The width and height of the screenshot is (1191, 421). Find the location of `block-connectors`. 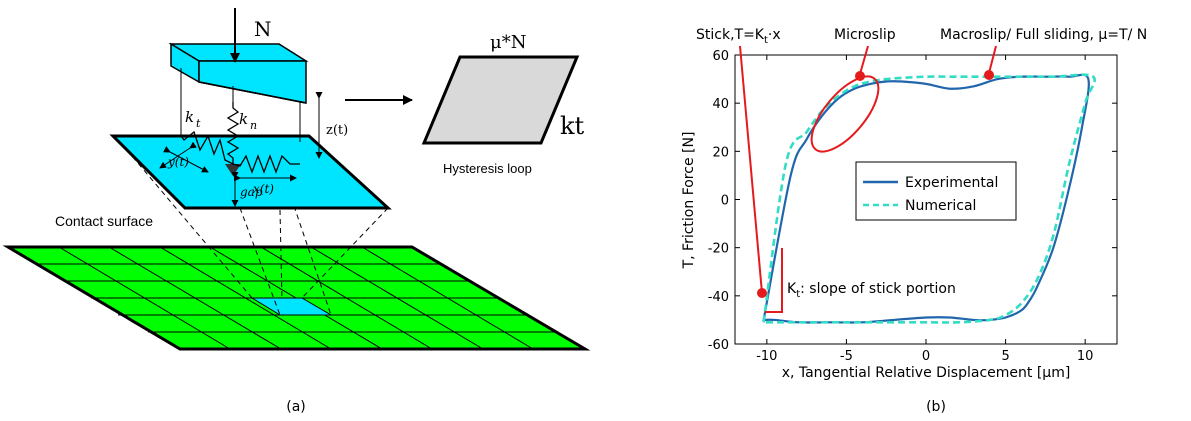

block-connectors is located at coordinates (240, 105).